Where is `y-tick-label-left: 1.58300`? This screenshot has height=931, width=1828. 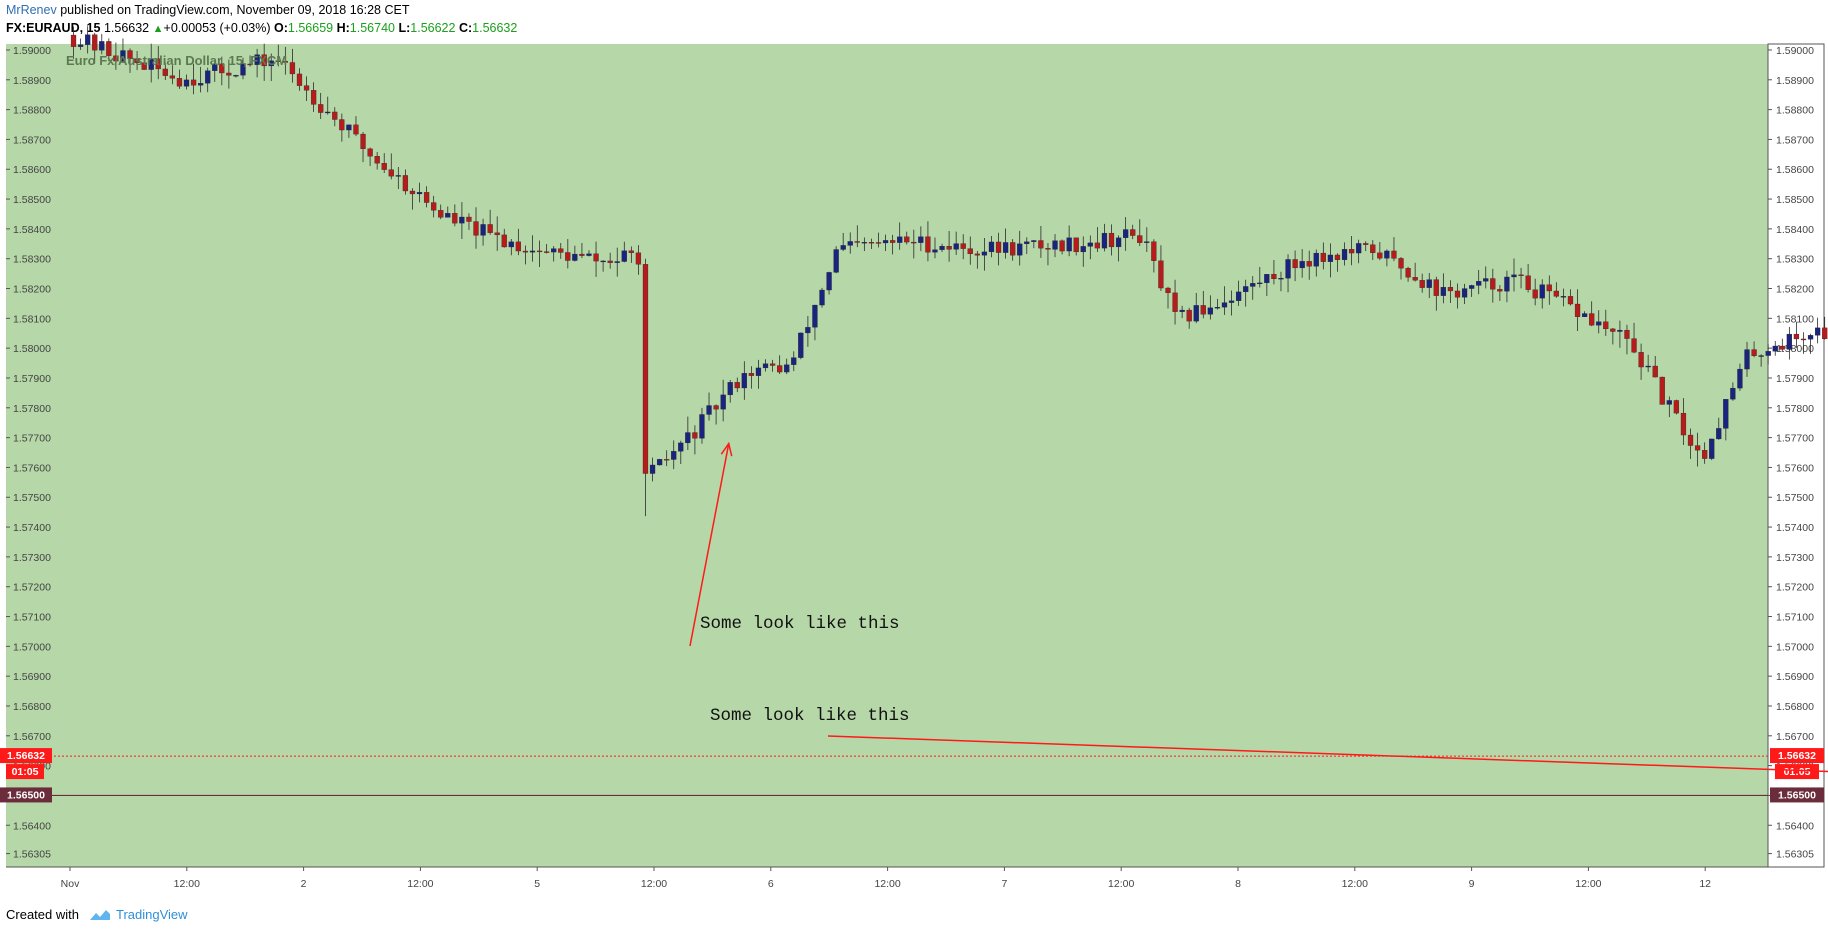
y-tick-label-left: 1.58300 is located at coordinates (32, 260).